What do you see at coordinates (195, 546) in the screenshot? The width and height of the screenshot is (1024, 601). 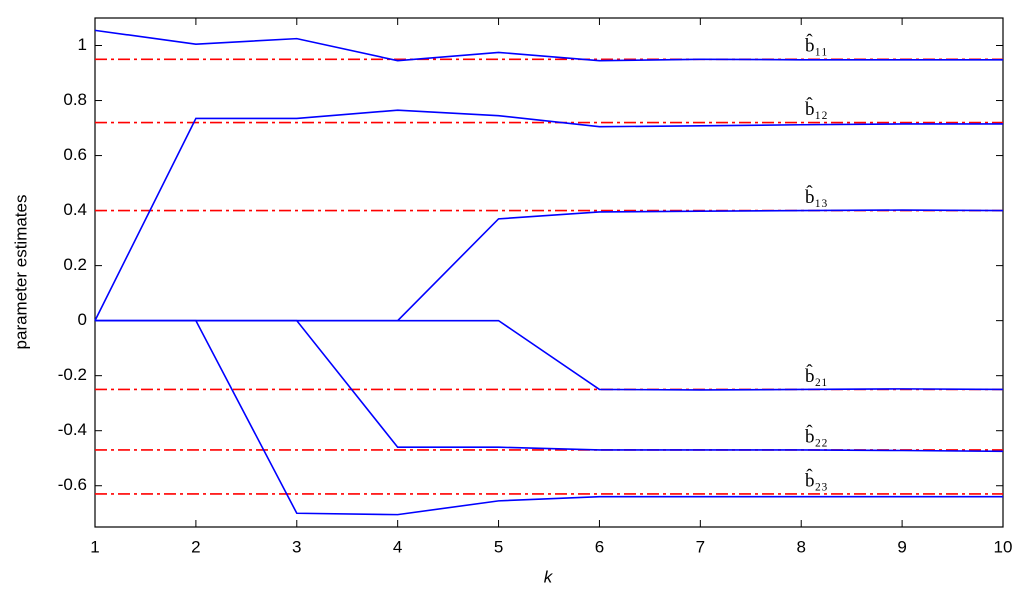 I see `x-tick-label: 2` at bounding box center [195, 546].